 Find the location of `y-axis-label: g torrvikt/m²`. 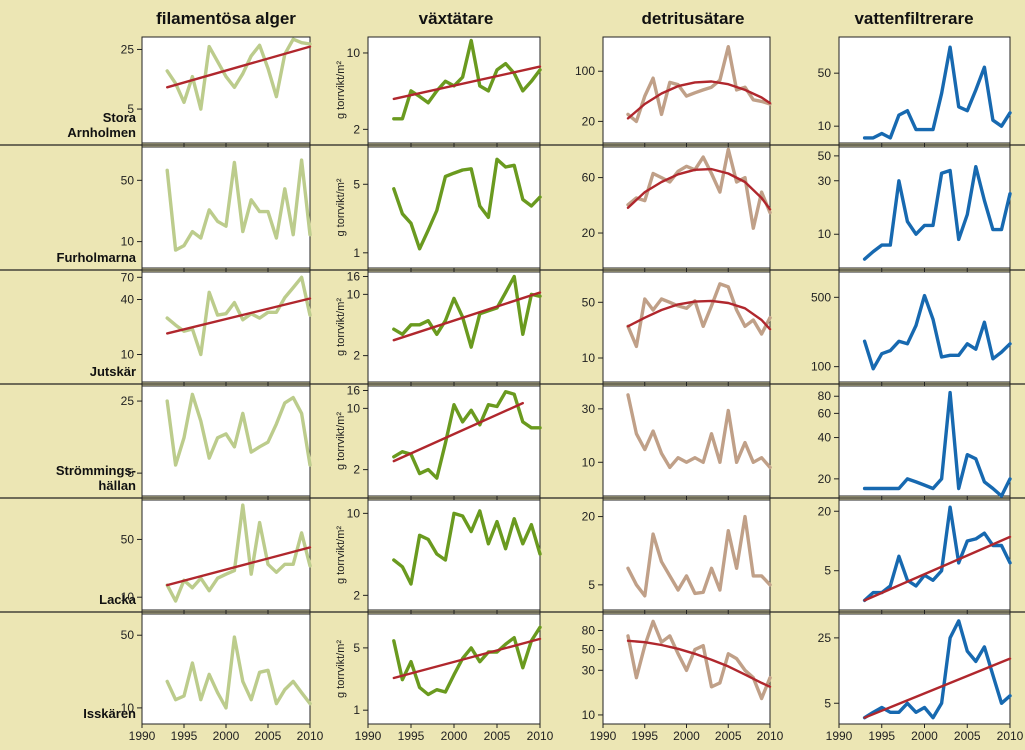

y-axis-label: g torrvikt/m² is located at coordinates (341, 669).